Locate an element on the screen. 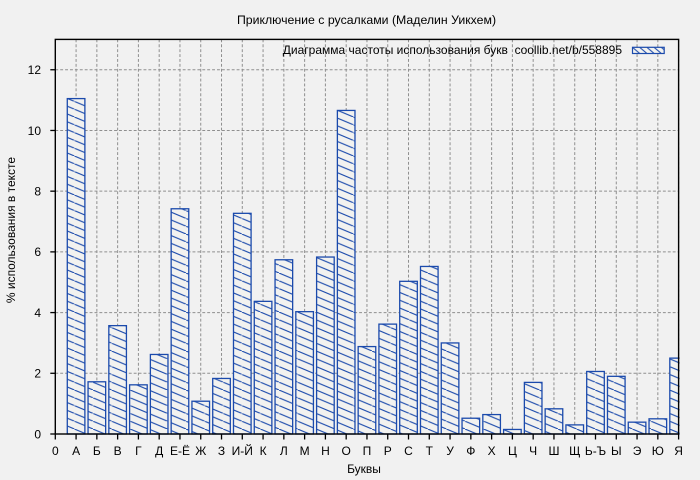  svg-text:Приключение с русалками (Мадел: Приключение с русалками (Маделин Уикхем) is located at coordinates (366, 20).